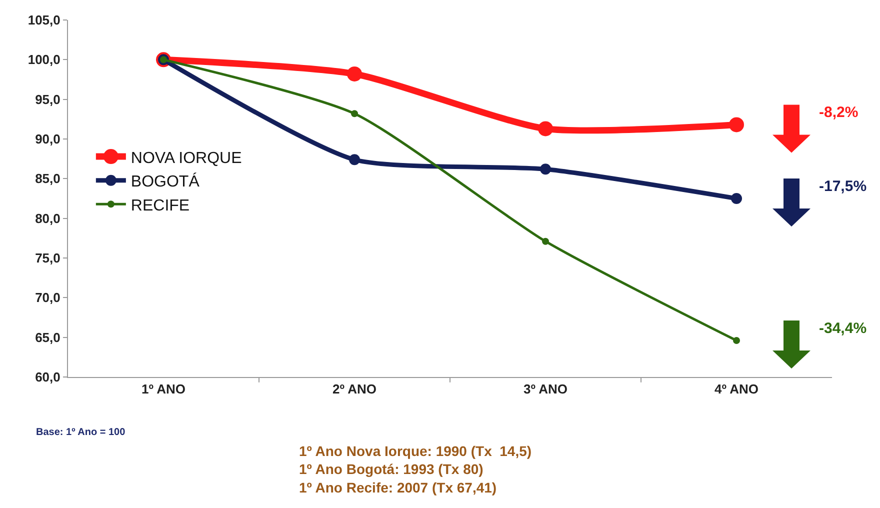  Describe the element at coordinates (44, 60) in the screenshot. I see `y-tick-label: 100,0` at that location.